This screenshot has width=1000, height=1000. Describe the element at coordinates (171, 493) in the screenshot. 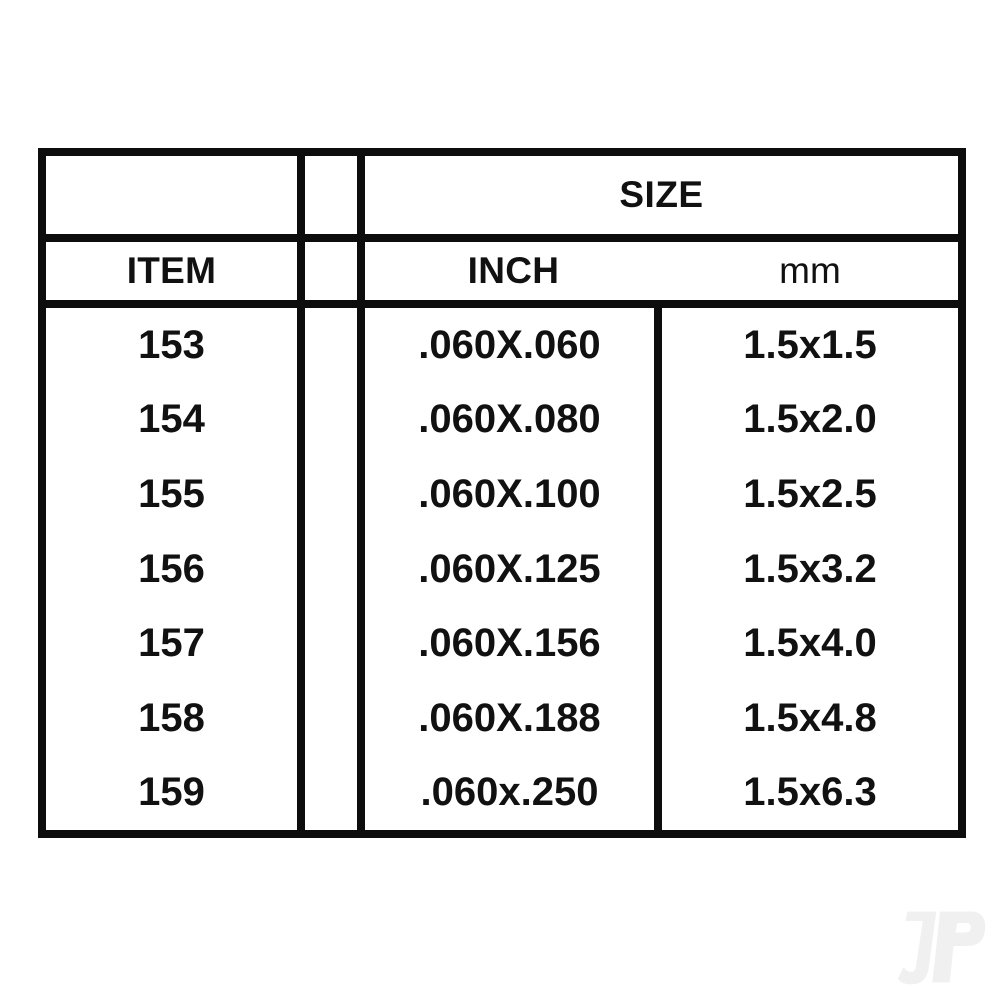

I see `table-row: 155` at that location.